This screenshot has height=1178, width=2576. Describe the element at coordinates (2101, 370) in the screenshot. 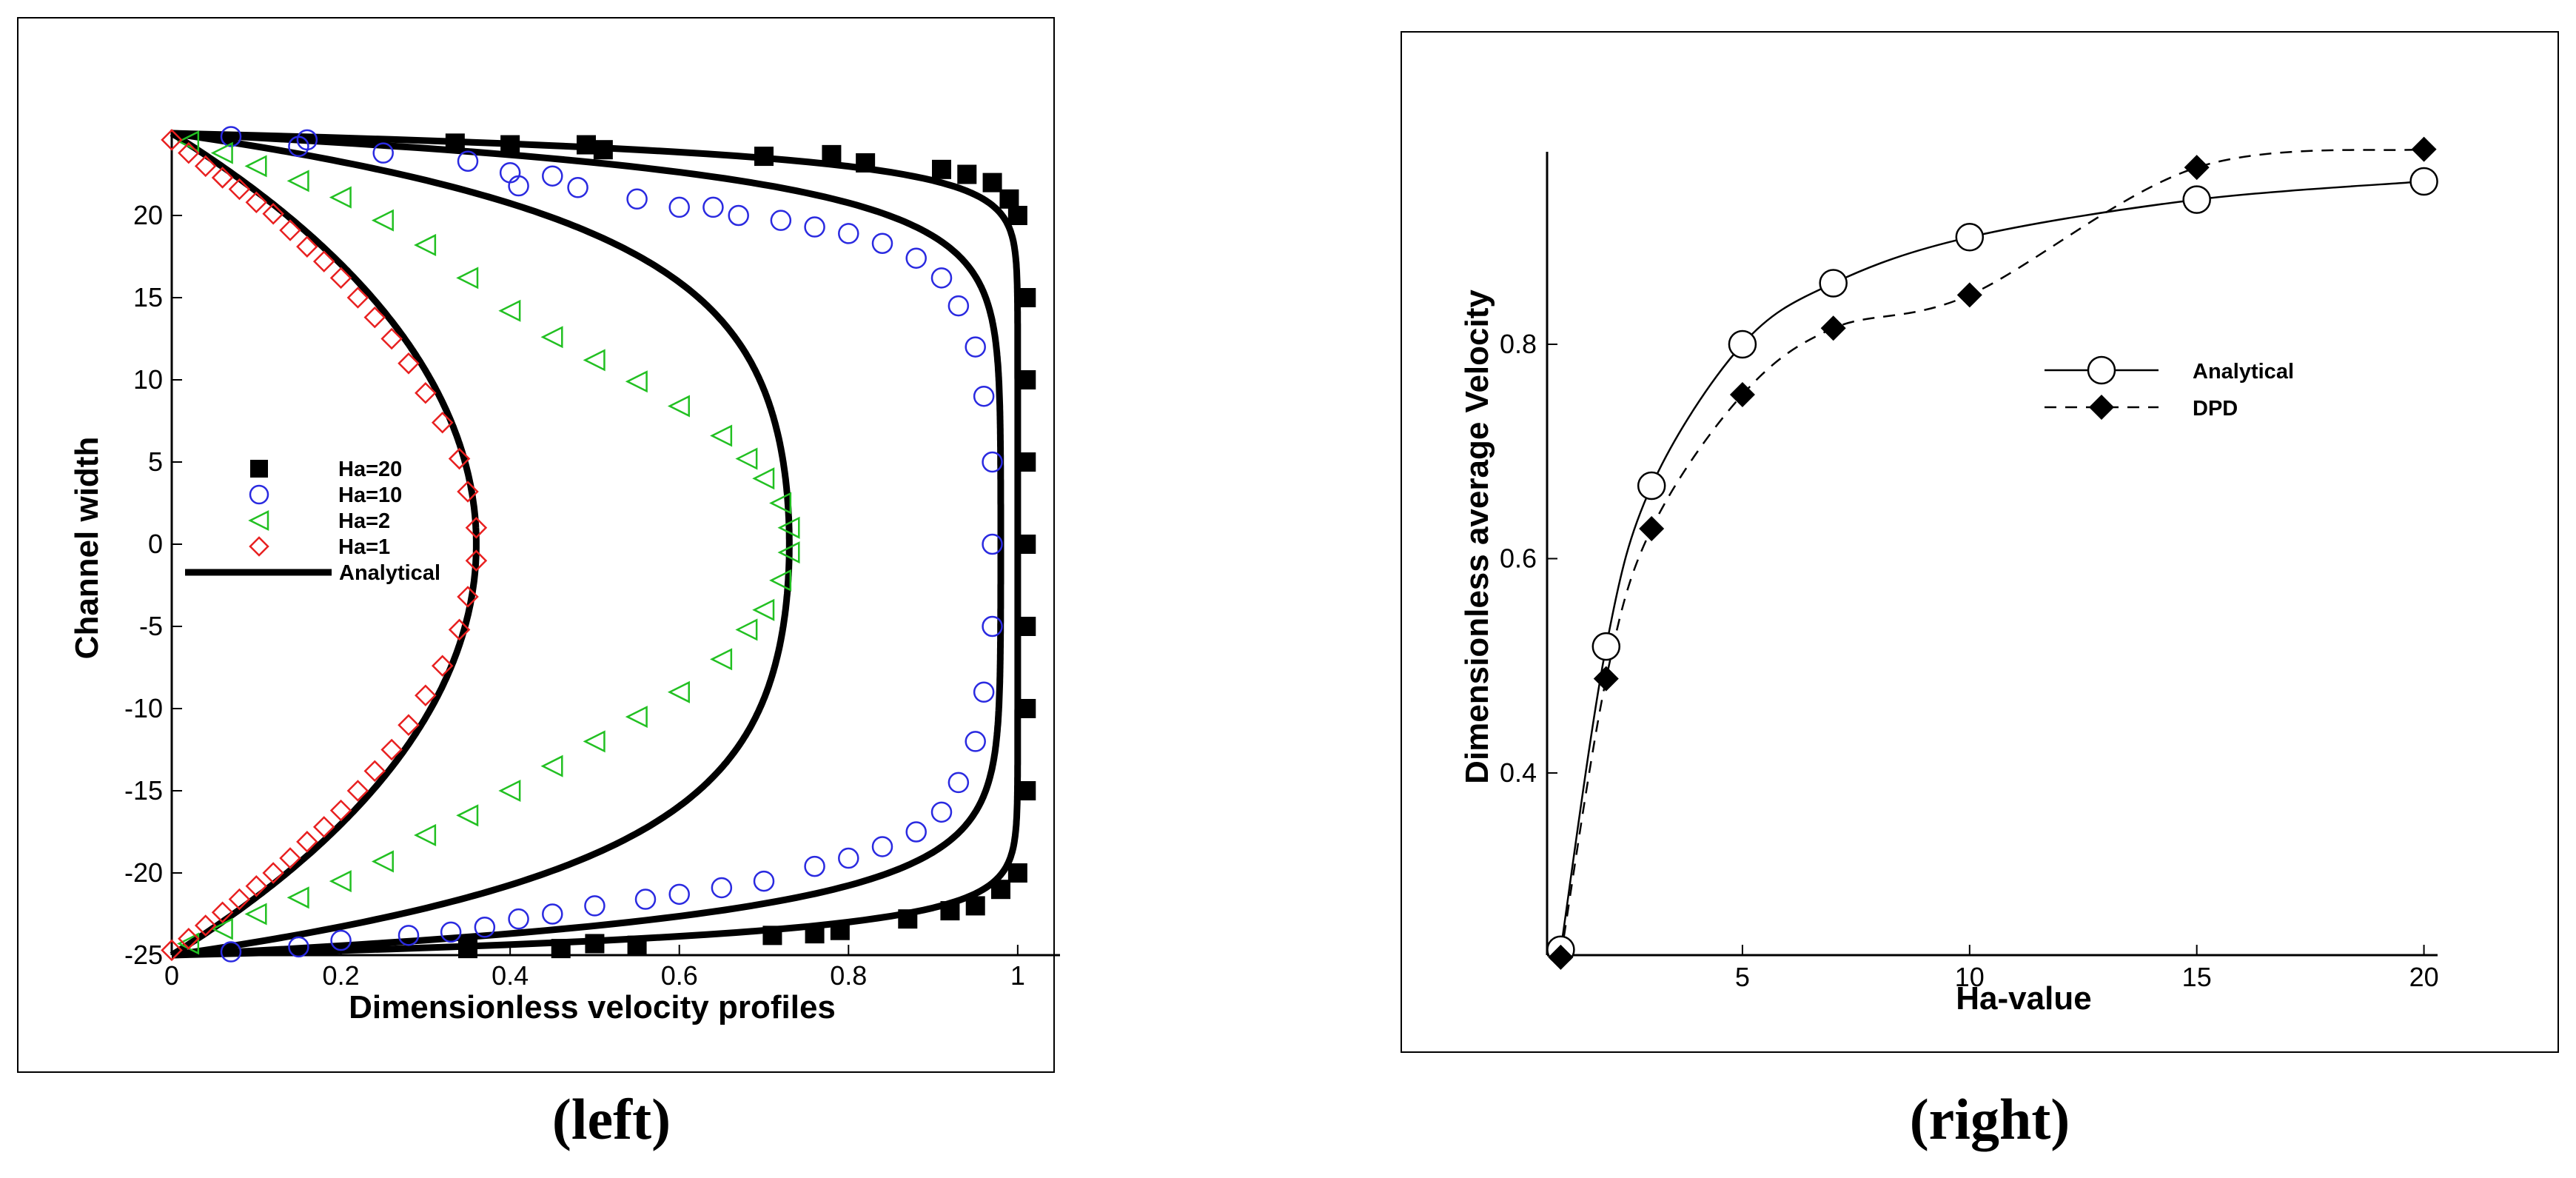

I see `legend-marker-analytical` at that location.